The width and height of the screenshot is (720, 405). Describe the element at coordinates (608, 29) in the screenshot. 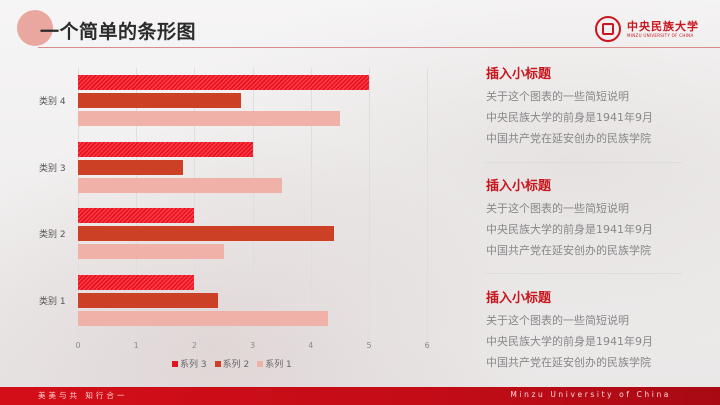

I see `emblem-icon` at that location.